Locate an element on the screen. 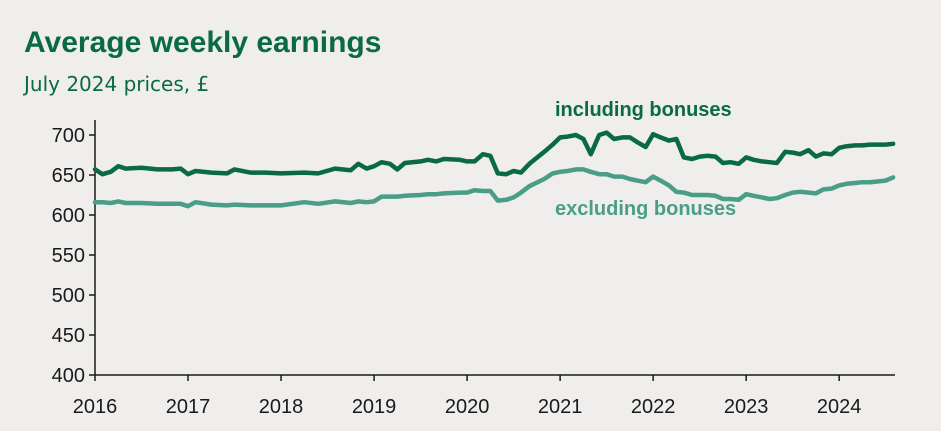  chart-title: Average weekly earnings is located at coordinates (203, 42).